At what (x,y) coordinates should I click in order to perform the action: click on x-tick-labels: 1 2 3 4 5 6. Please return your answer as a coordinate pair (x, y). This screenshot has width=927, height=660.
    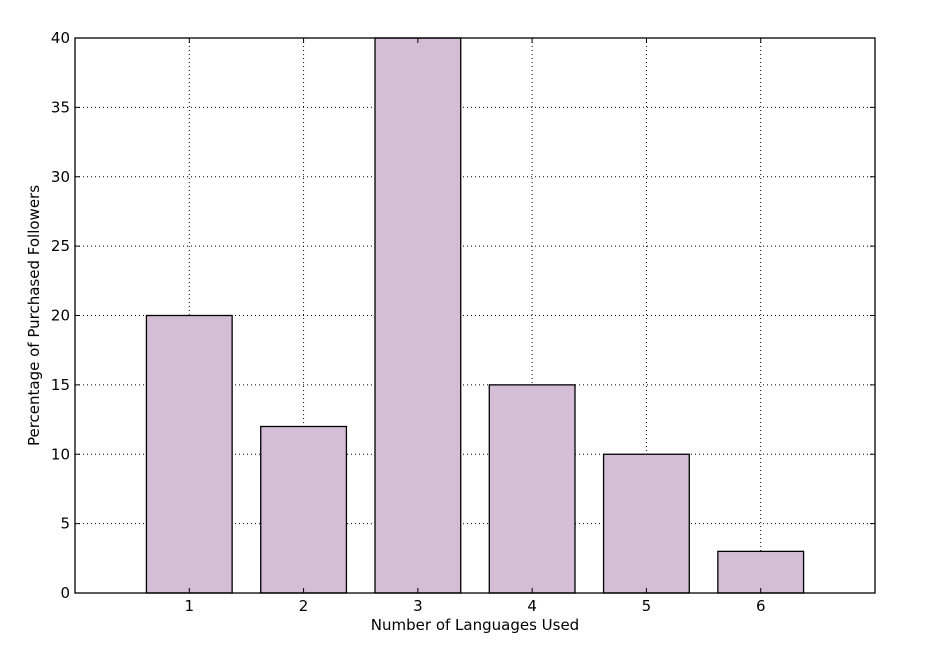
    Looking at the image, I should click on (475, 606).